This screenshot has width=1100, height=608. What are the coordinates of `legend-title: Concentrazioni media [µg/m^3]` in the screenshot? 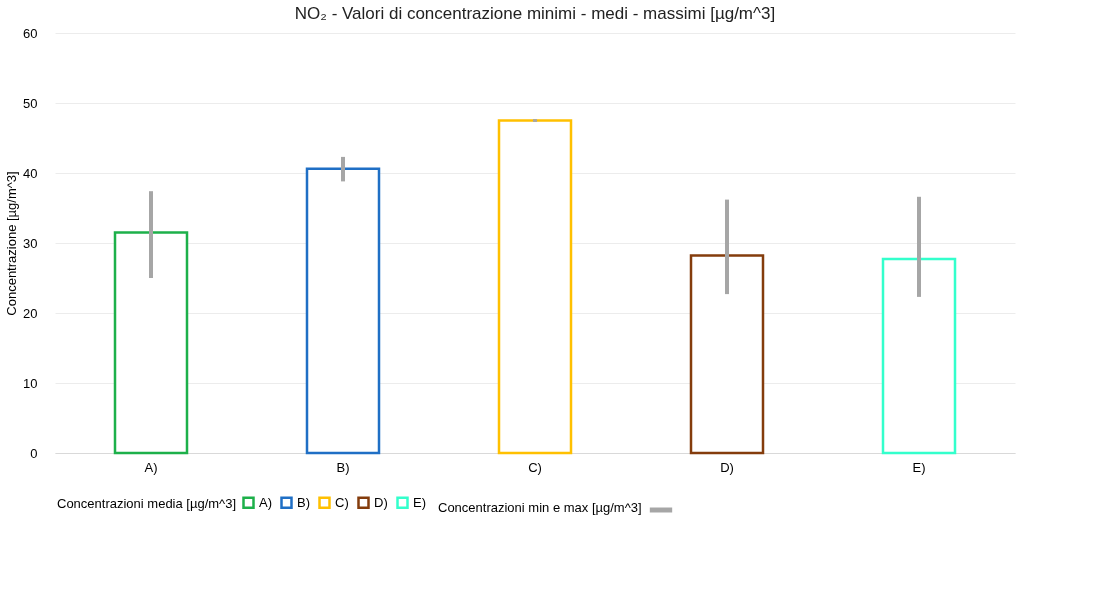 It's located at (147, 503).